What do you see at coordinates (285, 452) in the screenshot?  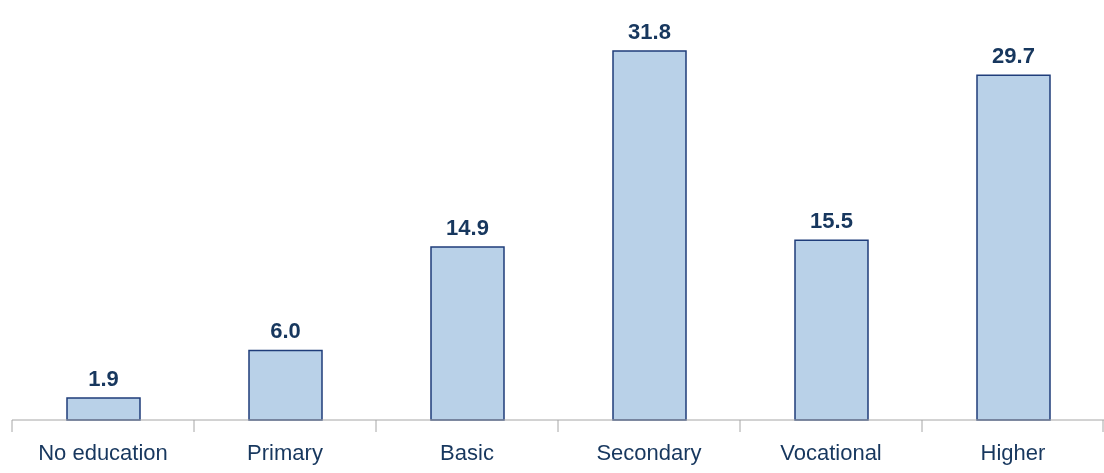 I see `x-tick-label: Primary` at bounding box center [285, 452].